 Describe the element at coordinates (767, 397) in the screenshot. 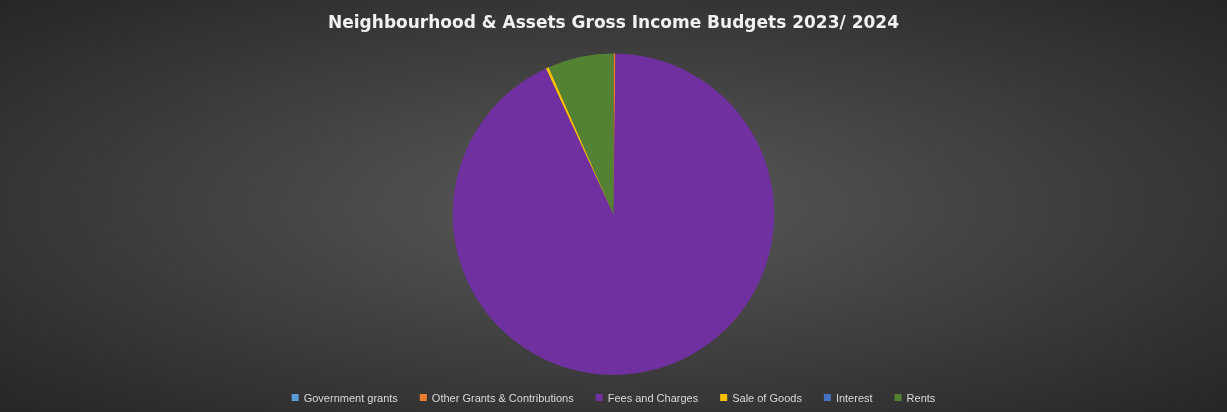

I see `legend-label: Sale of Goods` at that location.